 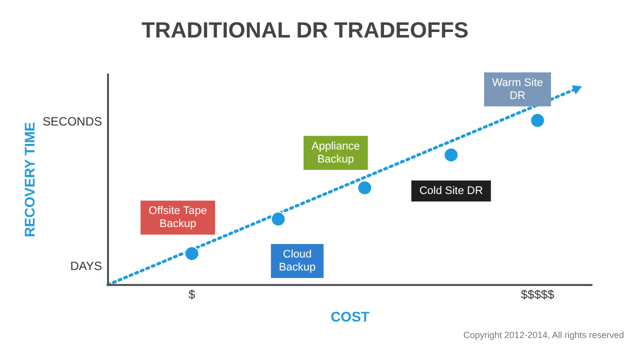 What do you see at coordinates (177, 217) in the screenshot?
I see `annotation: Offsite Tape Backup` at bounding box center [177, 217].